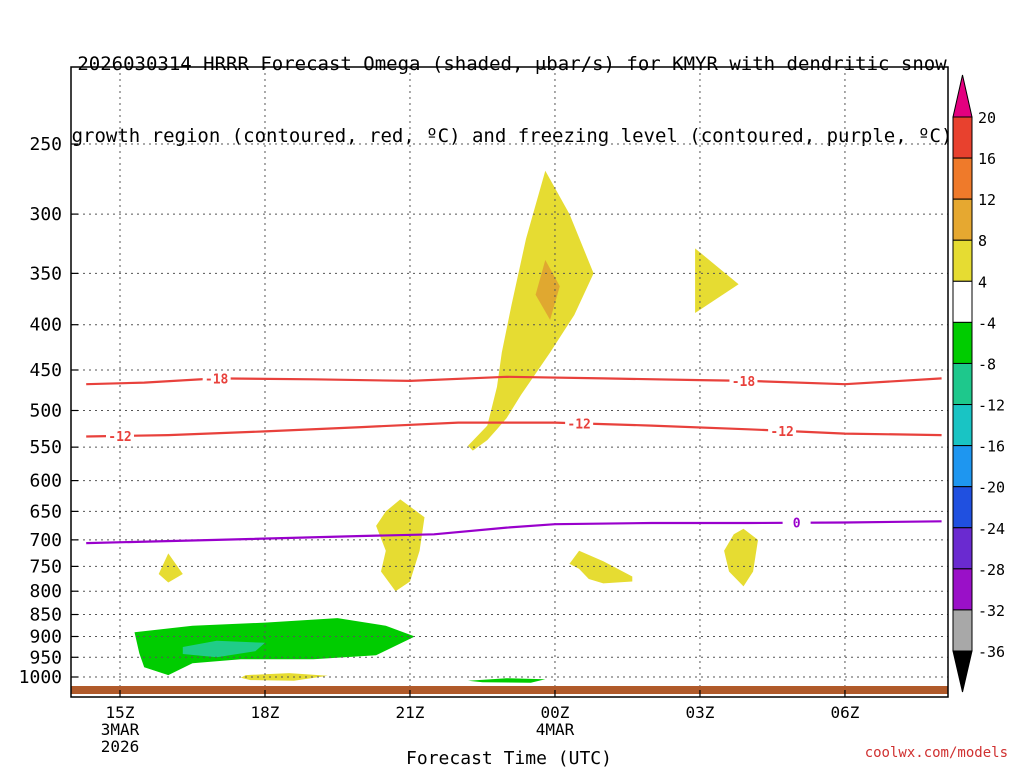 This screenshot has width=1024, height=768. Describe the element at coordinates (982, 241) in the screenshot. I see `colorbar-label: 8` at that location.